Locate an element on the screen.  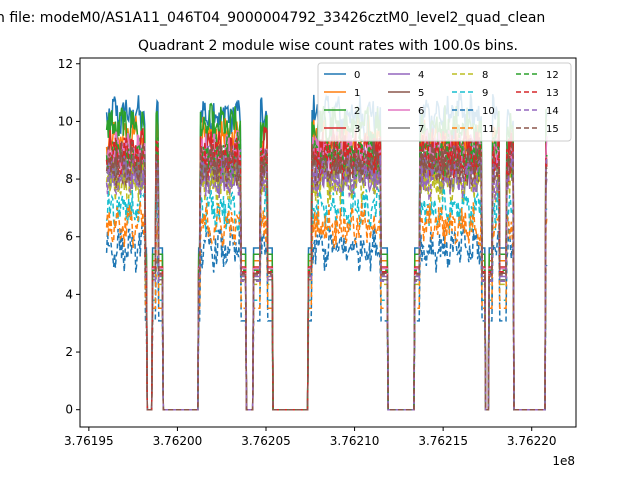
legend-label: 0 is located at coordinates (357, 75).